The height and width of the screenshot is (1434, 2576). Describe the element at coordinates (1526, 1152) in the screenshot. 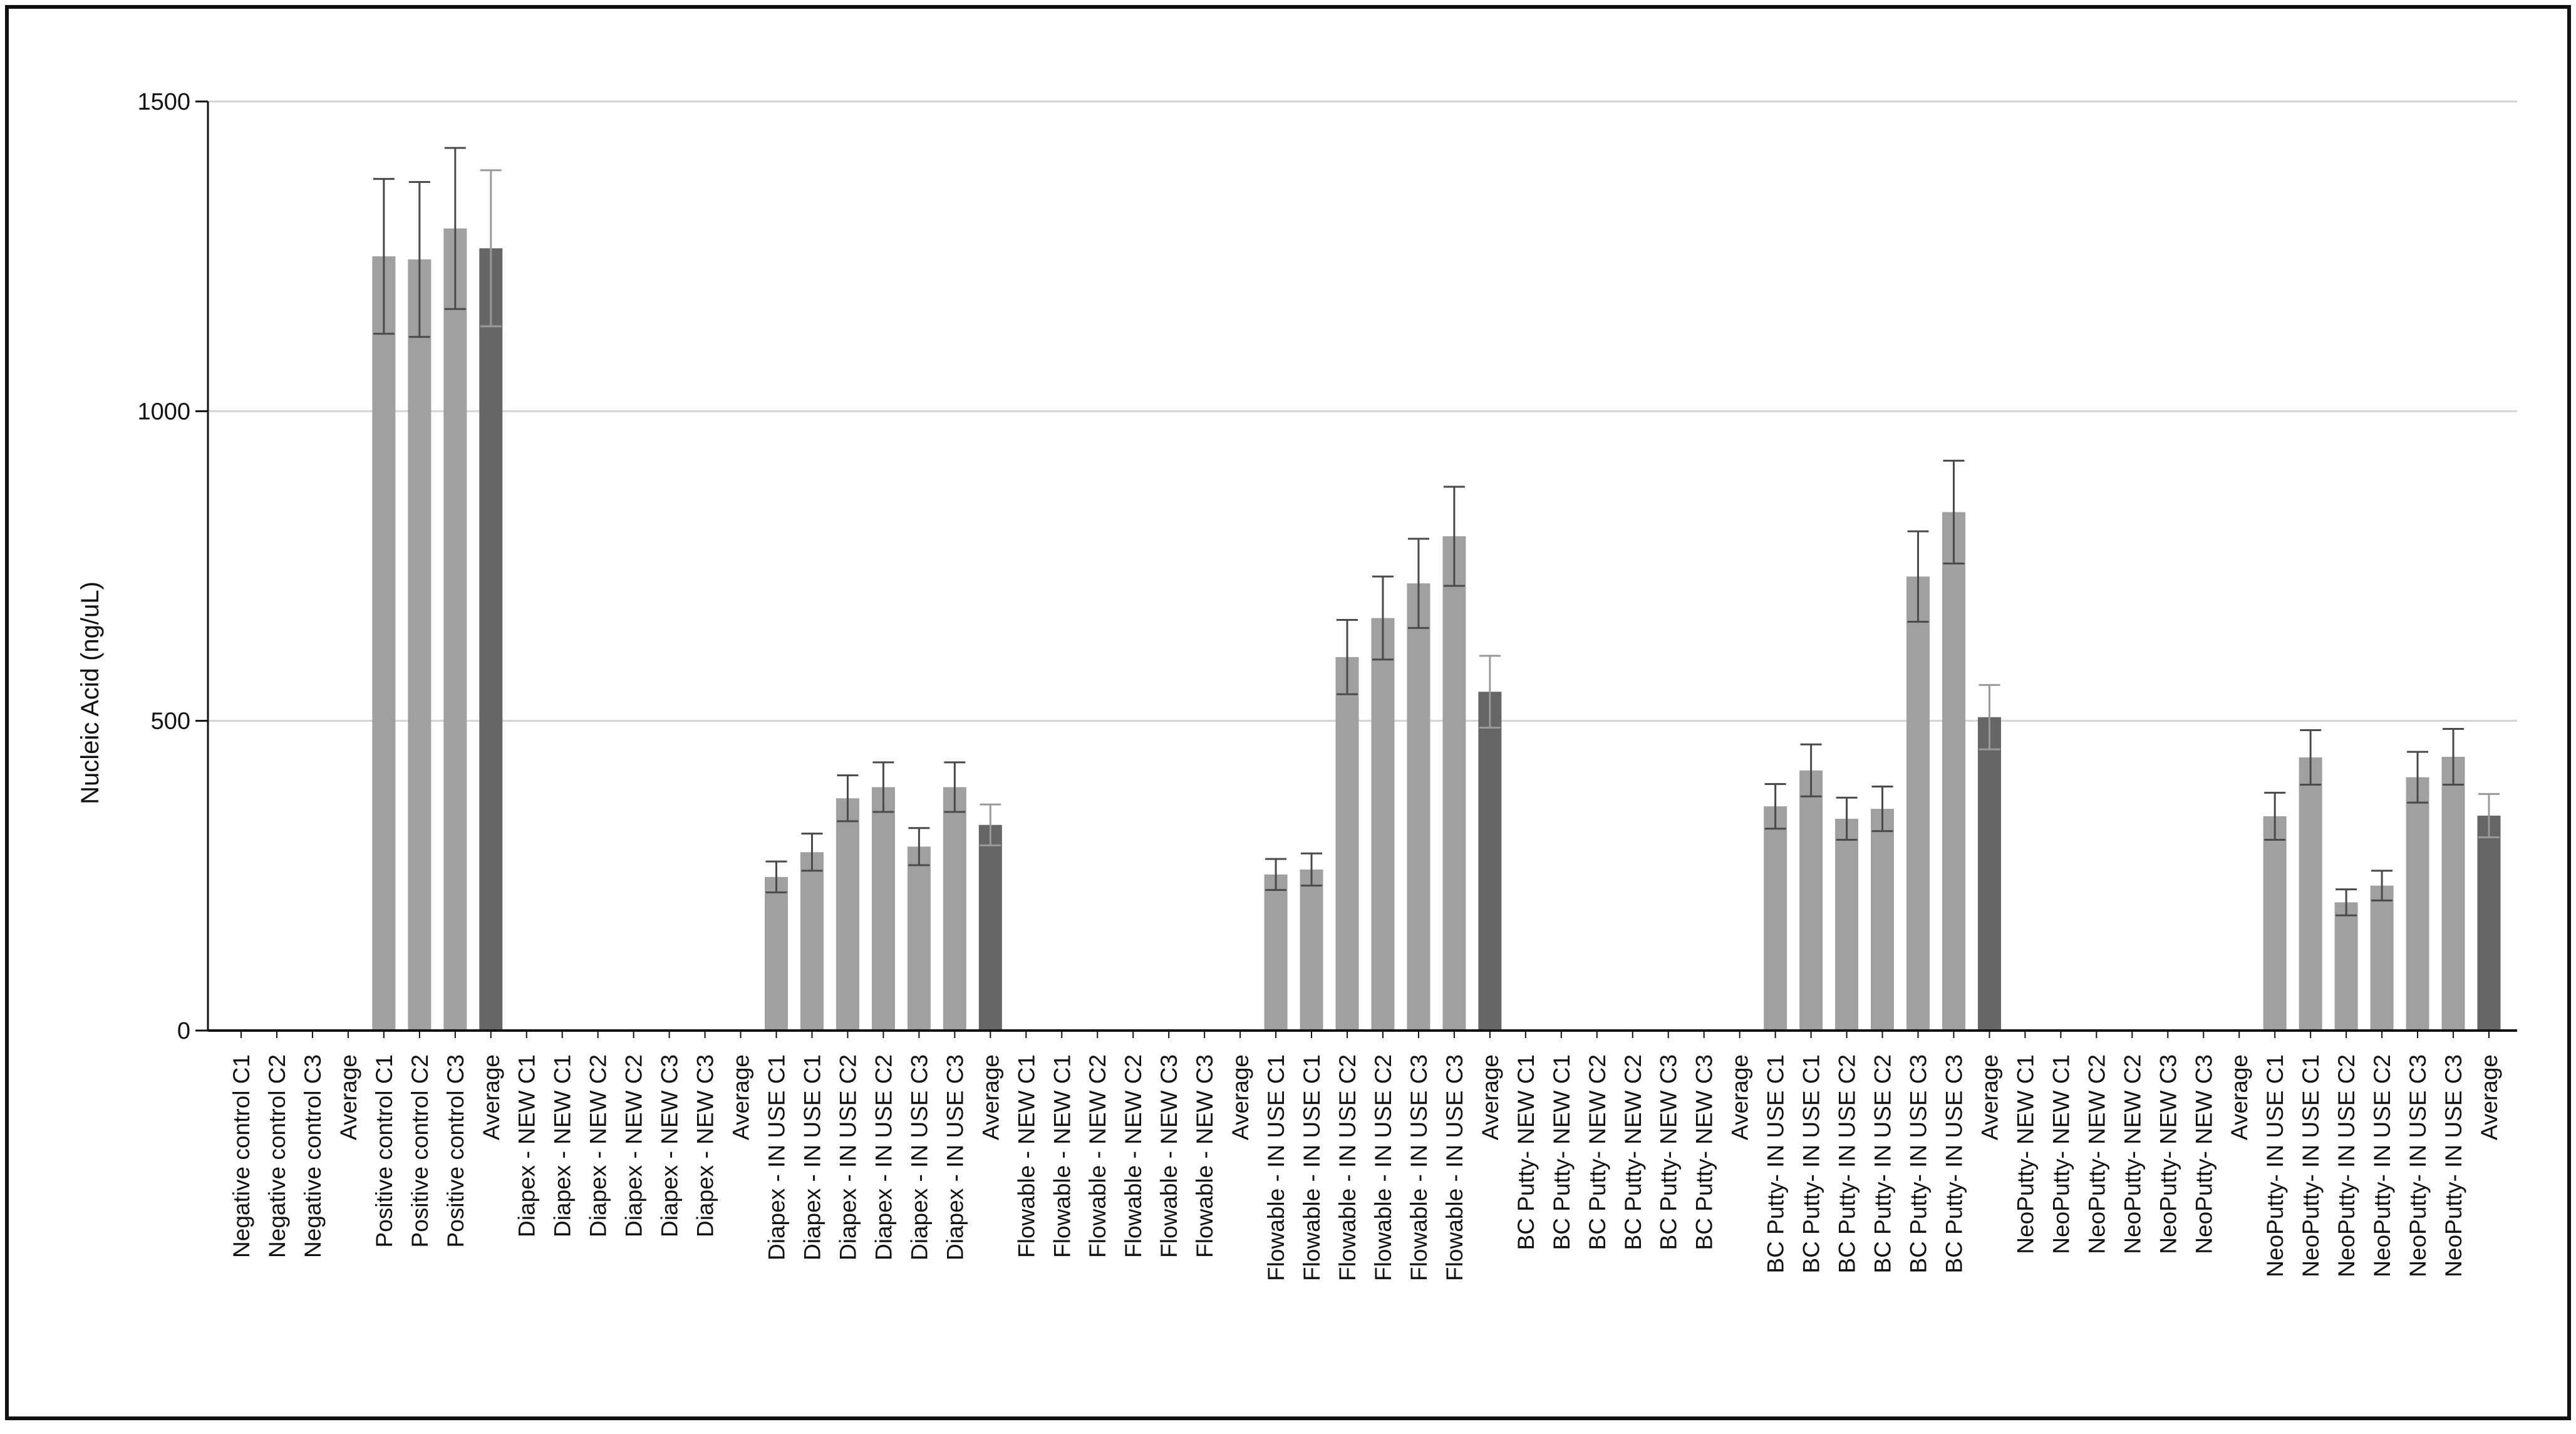

I see `x-tick-label: BC Putty- NEW C1` at that location.